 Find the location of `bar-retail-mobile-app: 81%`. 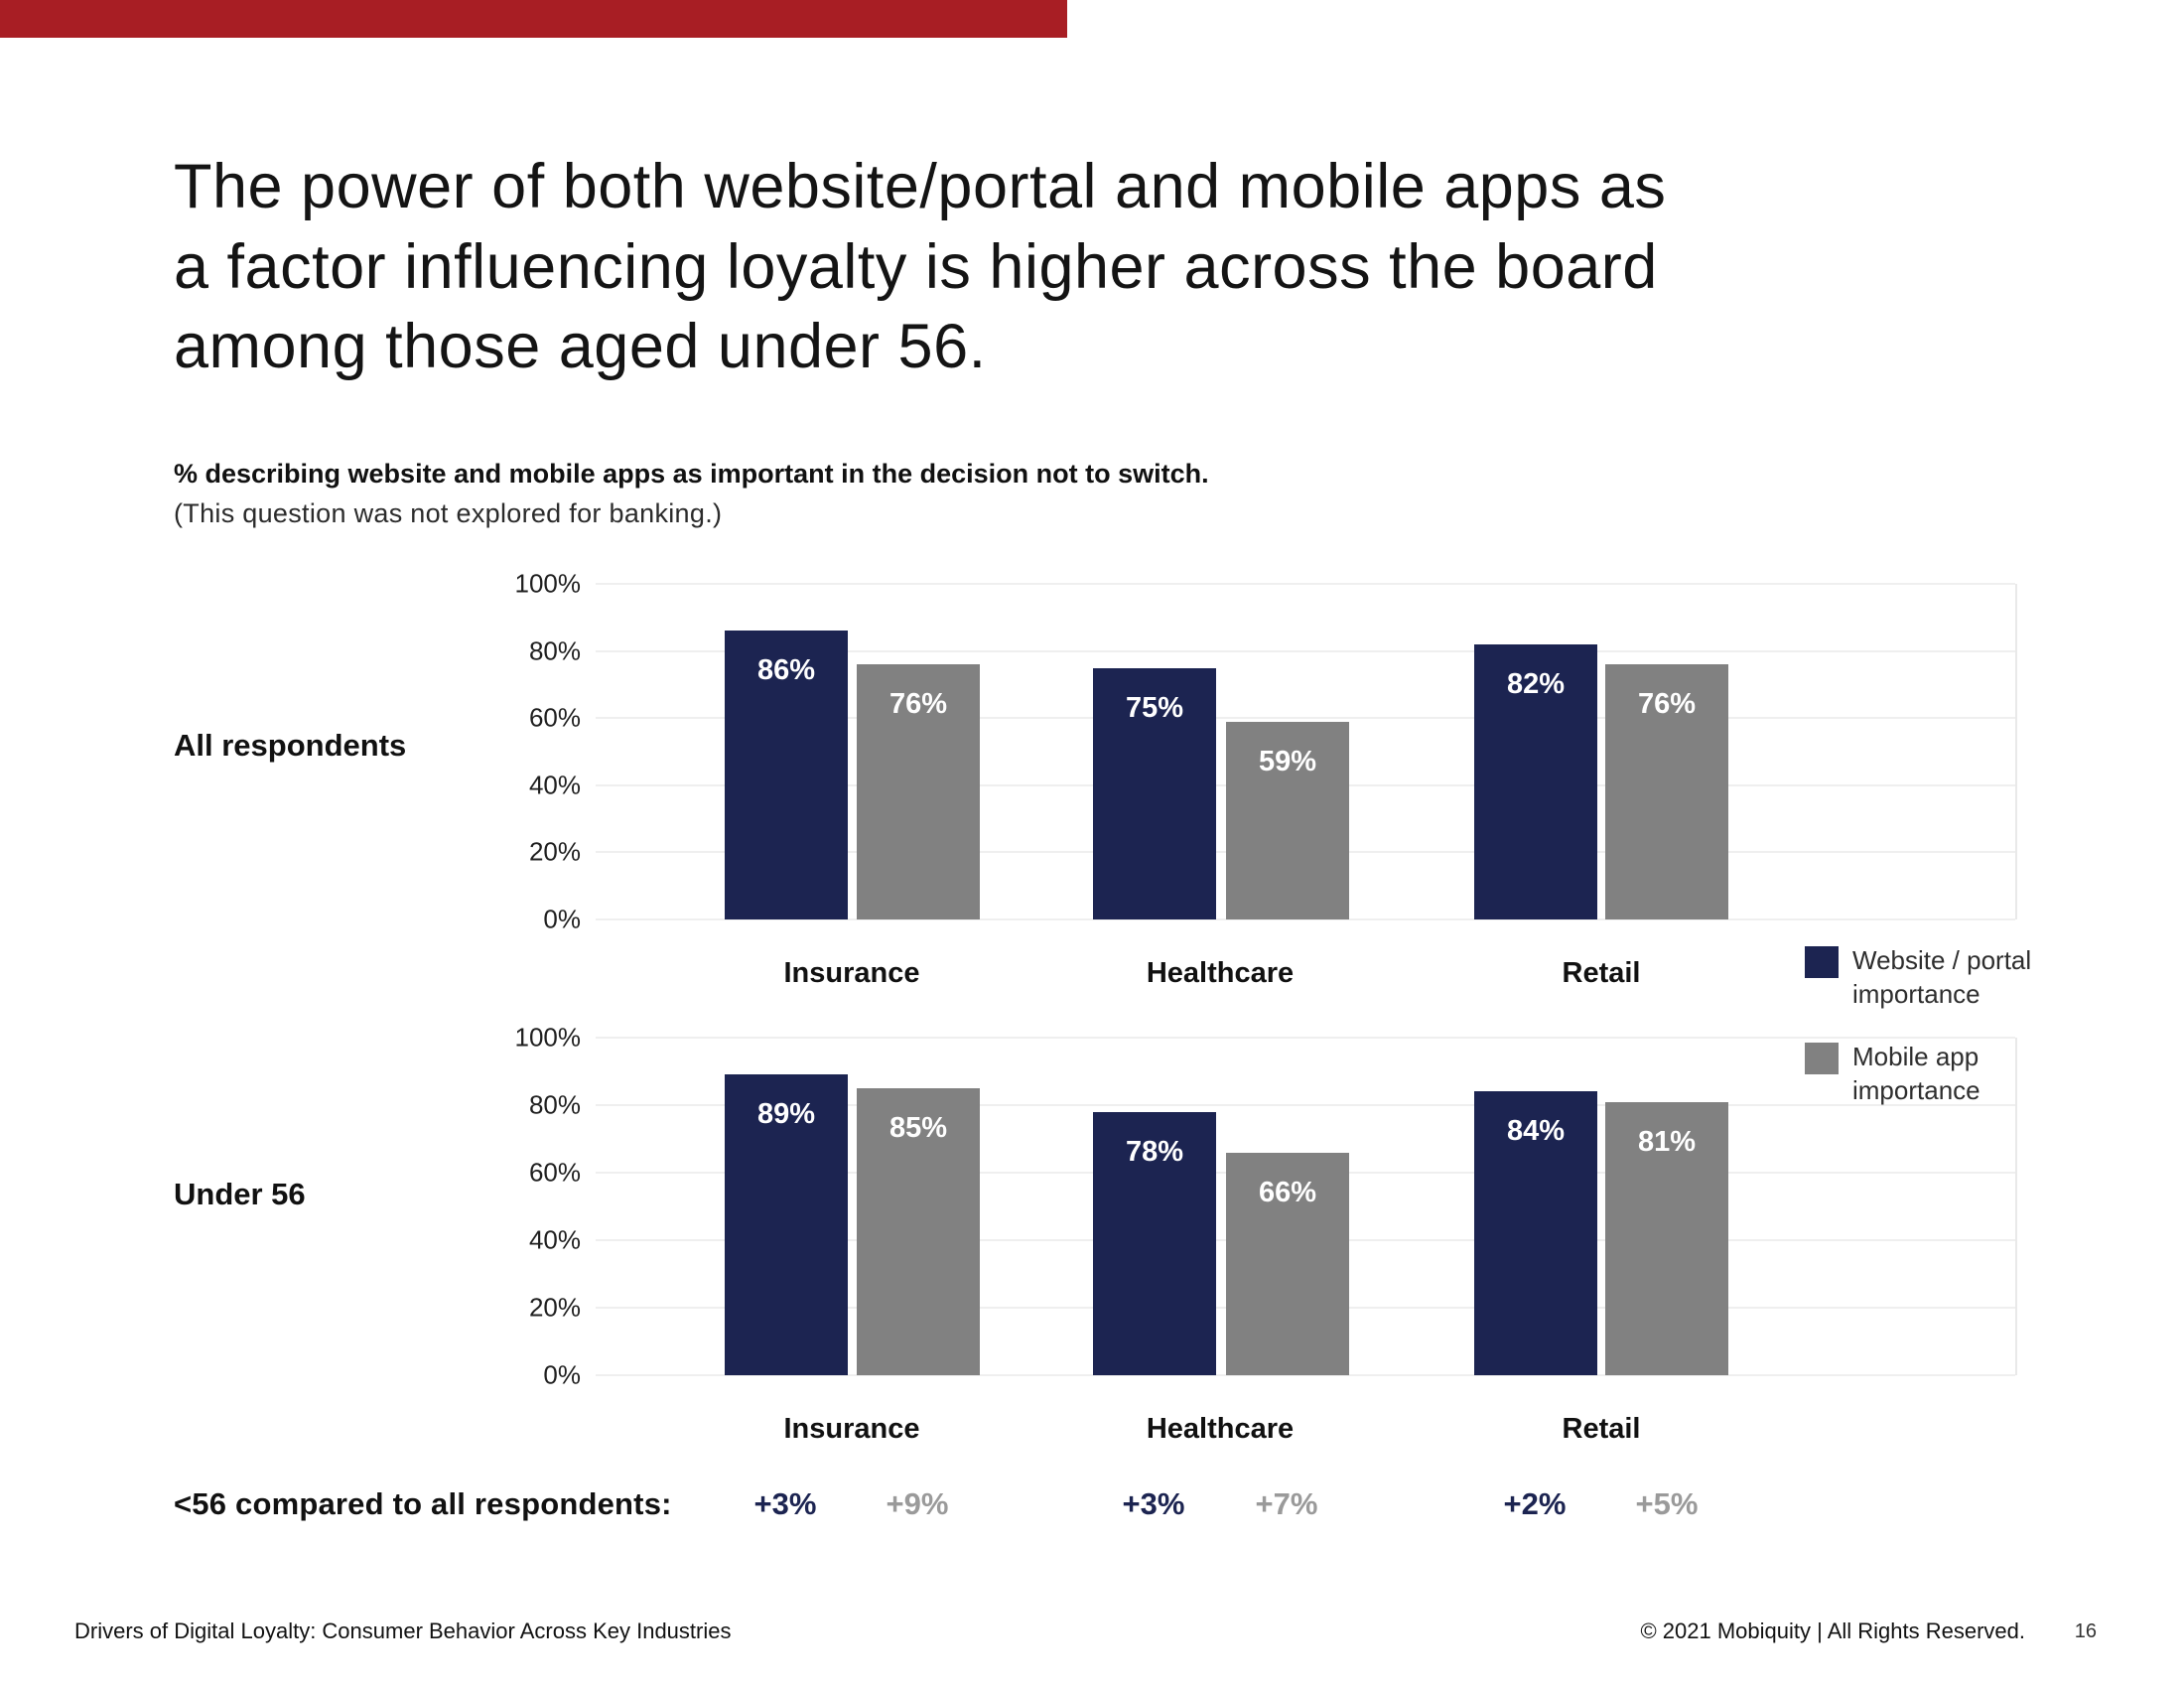

bar-retail-mobile-app: 81% is located at coordinates (1666, 1238).